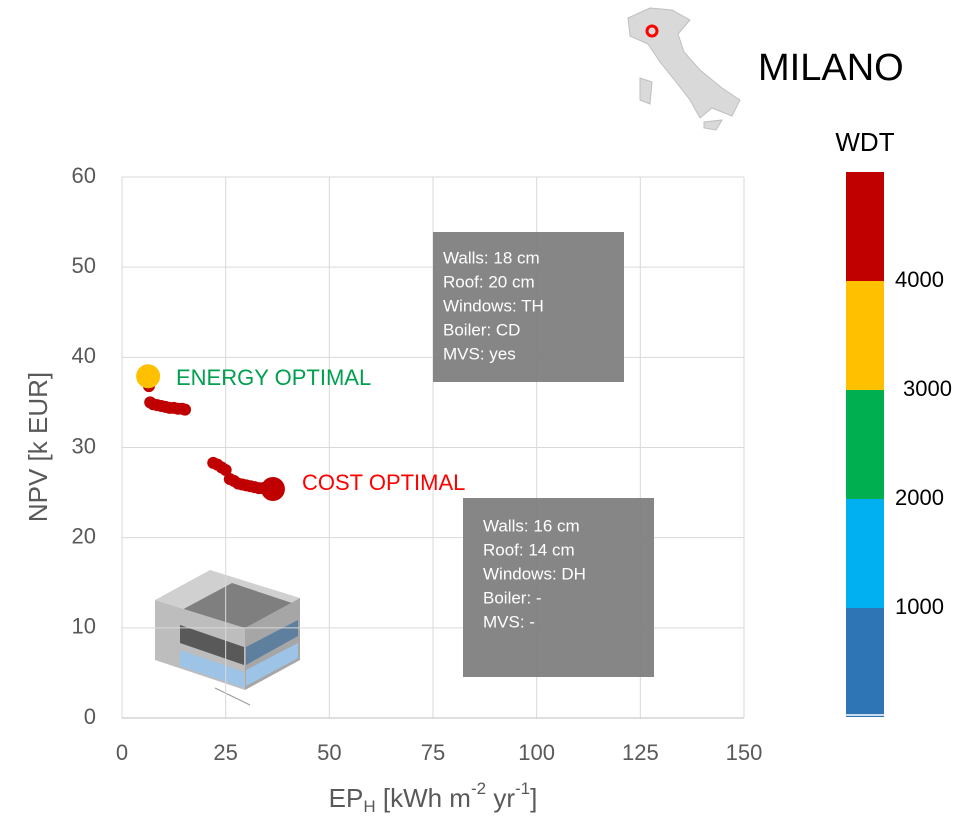  I want to click on info-box-line: Windows: TH, so click(493, 305).